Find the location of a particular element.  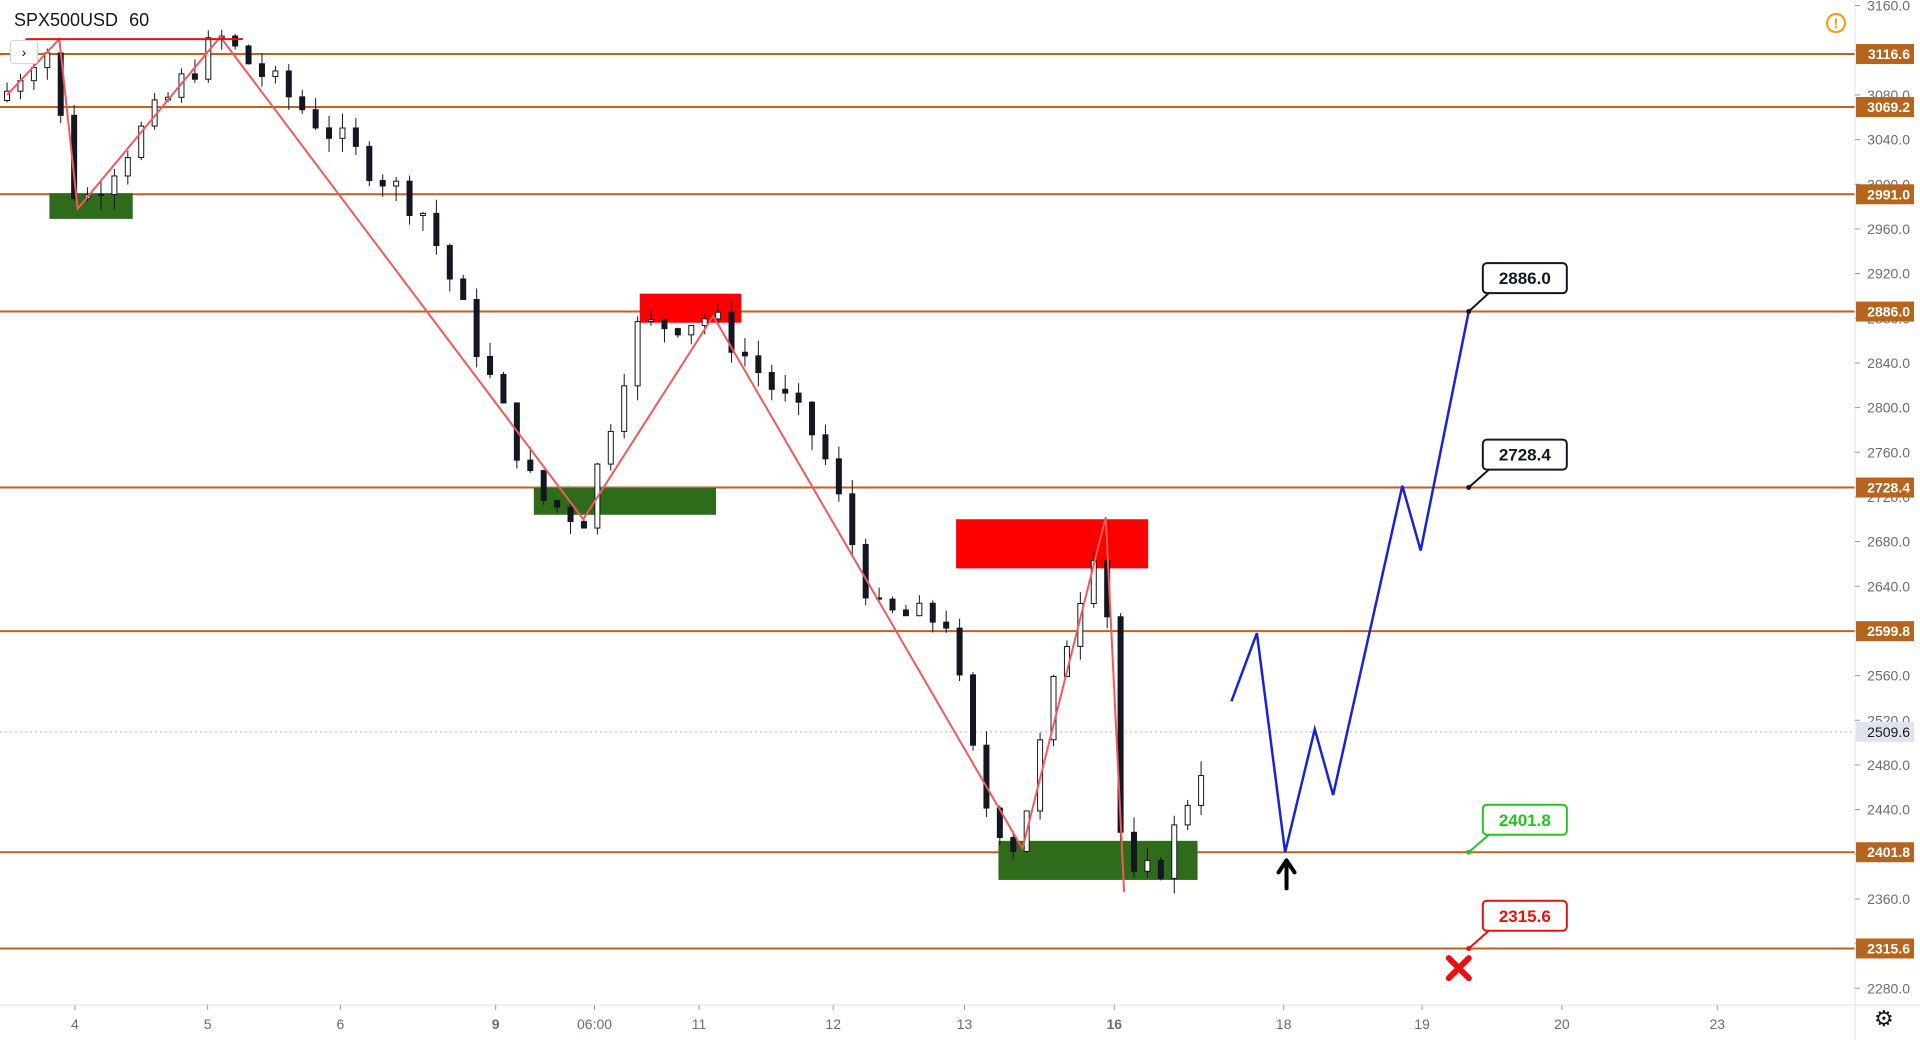

x-tick-label: 9 is located at coordinates (496, 1024).